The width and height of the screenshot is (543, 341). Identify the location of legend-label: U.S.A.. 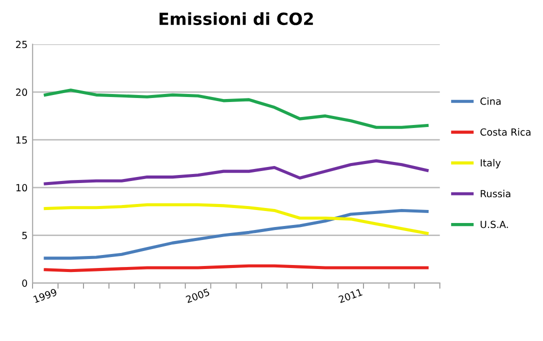
(494, 224).